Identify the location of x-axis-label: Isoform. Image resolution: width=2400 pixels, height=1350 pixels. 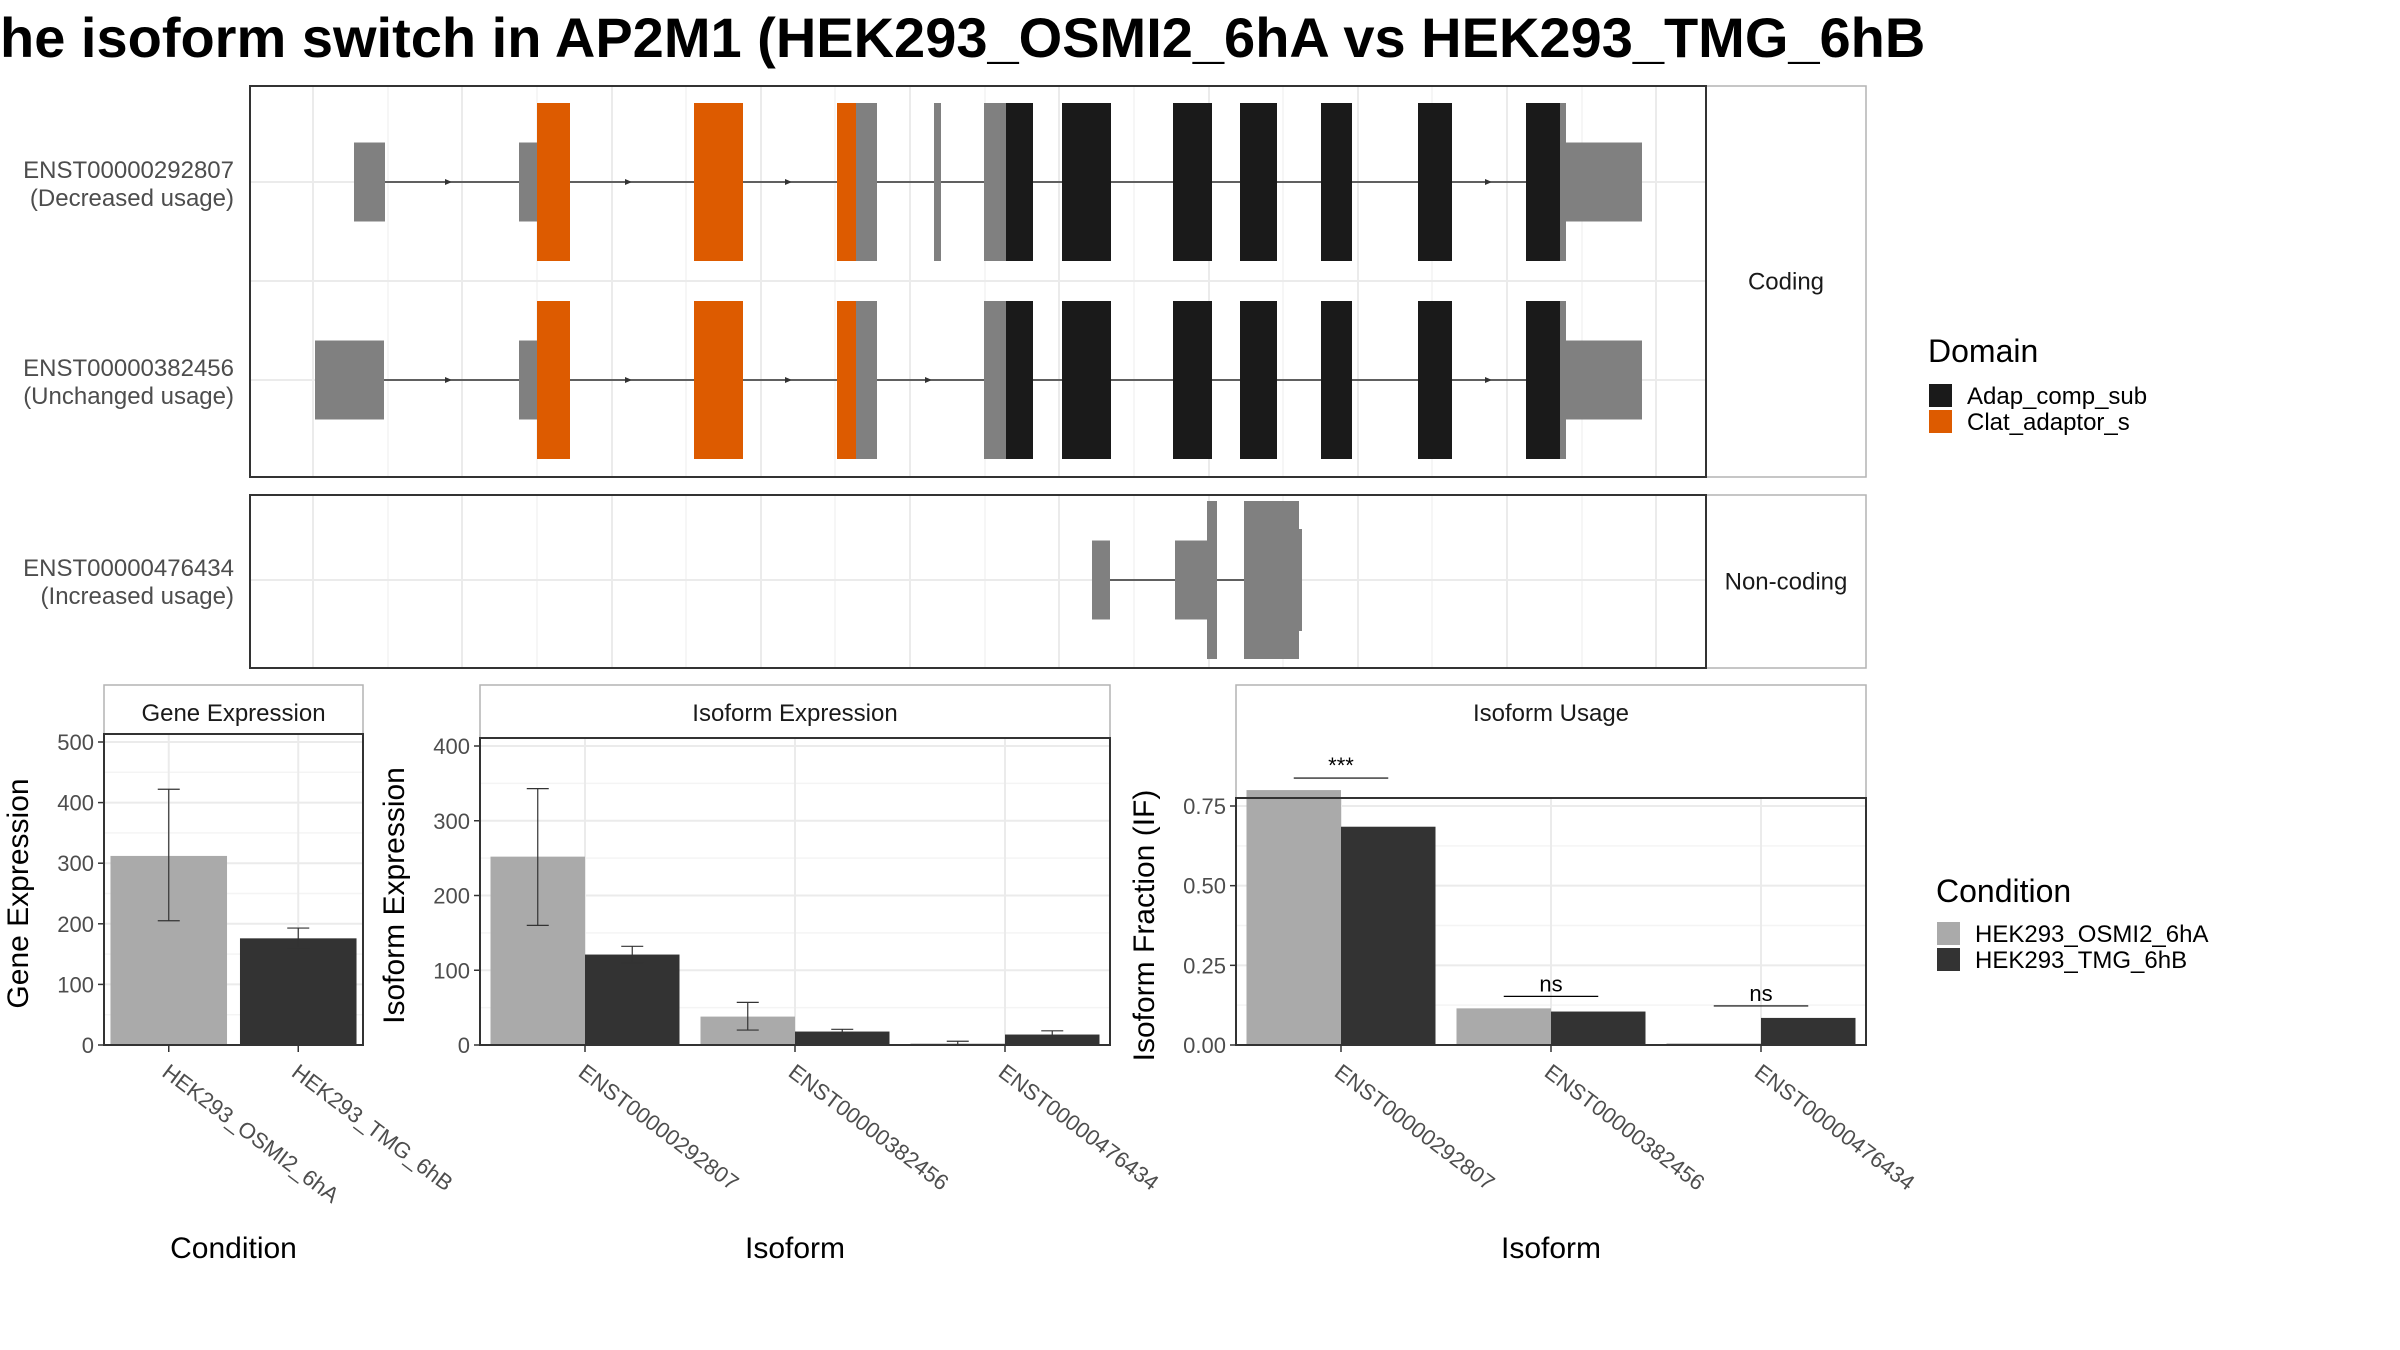
(795, 1248).